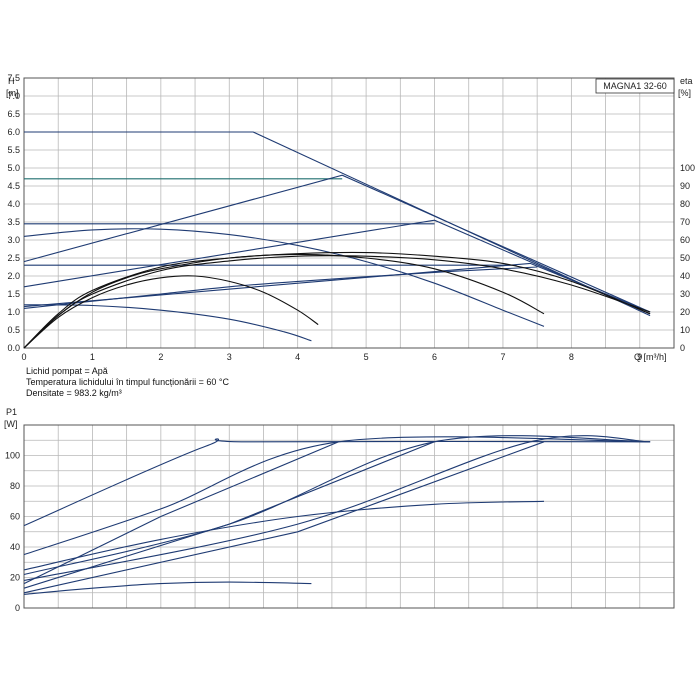 The height and width of the screenshot is (700, 700). Describe the element at coordinates (685, 312) in the screenshot. I see `eta-tick-label: 20` at that location.